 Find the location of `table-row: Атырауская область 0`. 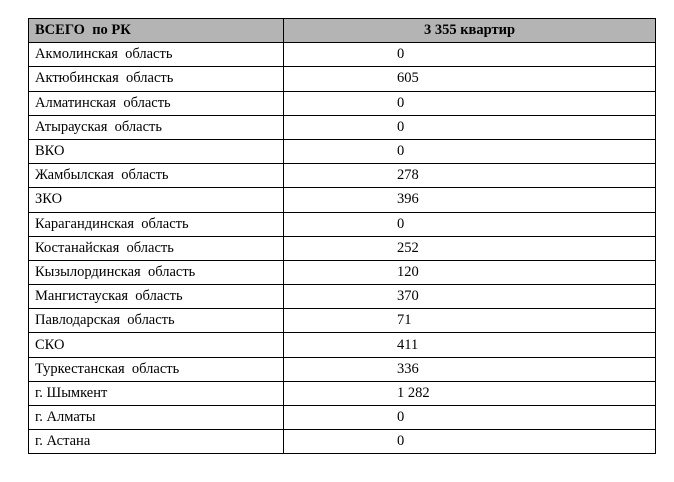

table-row: Атырауская область 0 is located at coordinates (342, 127).